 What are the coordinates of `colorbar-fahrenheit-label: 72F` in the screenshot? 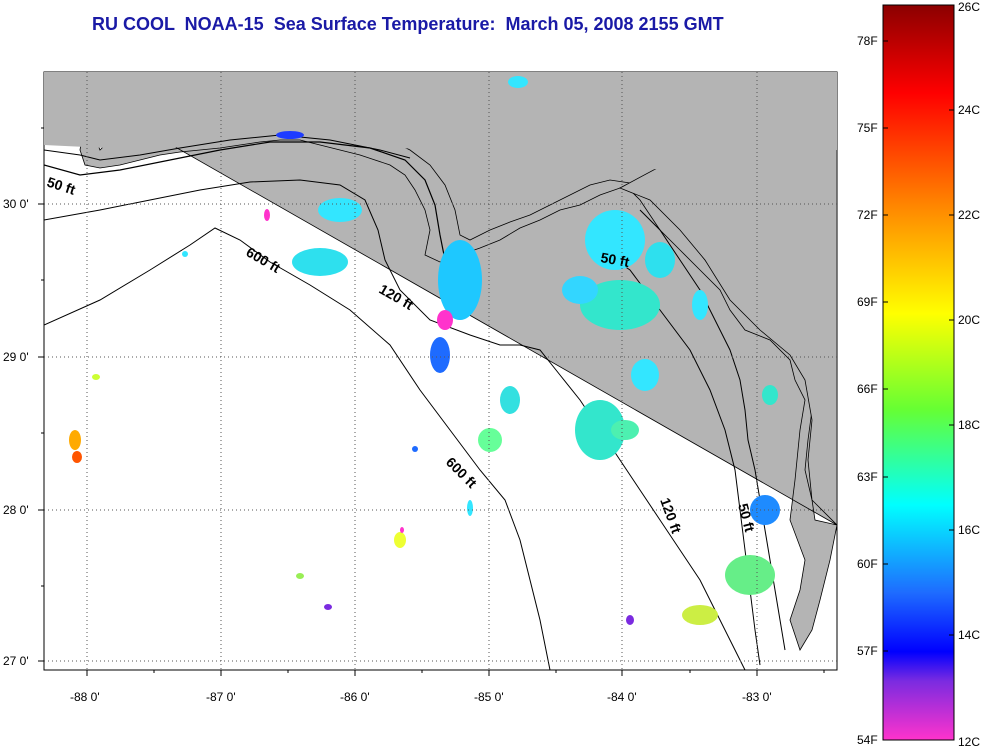 It's located at (867, 215).